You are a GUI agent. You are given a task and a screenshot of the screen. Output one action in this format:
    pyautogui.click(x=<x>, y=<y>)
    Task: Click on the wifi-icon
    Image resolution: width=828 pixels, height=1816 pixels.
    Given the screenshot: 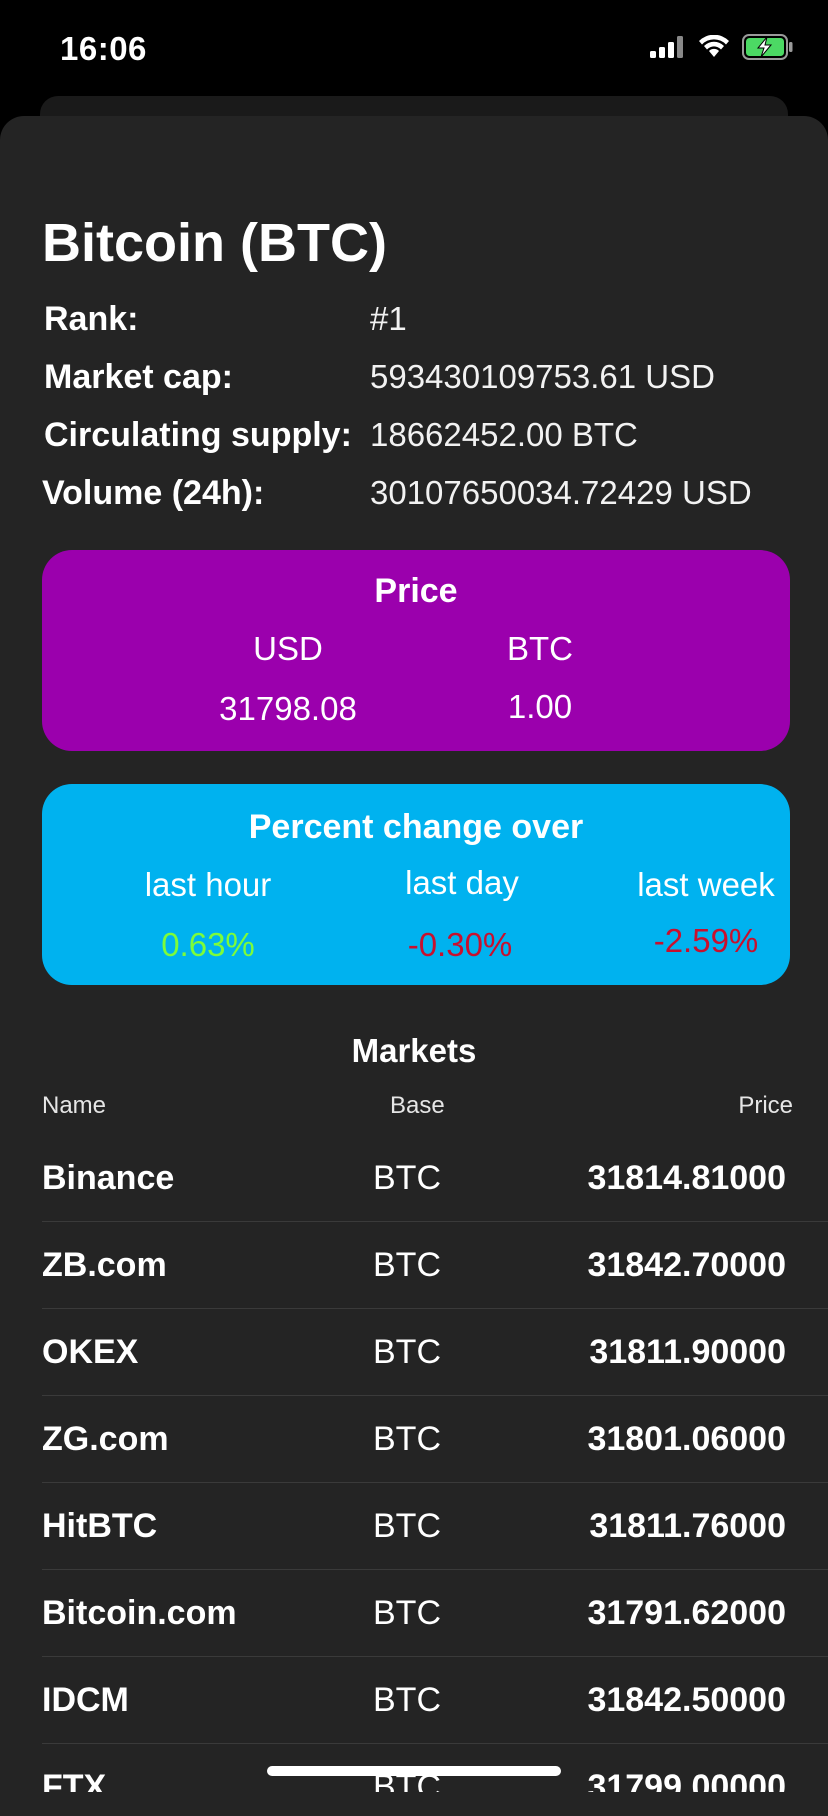 What is the action you would take?
    pyautogui.click(x=714, y=46)
    